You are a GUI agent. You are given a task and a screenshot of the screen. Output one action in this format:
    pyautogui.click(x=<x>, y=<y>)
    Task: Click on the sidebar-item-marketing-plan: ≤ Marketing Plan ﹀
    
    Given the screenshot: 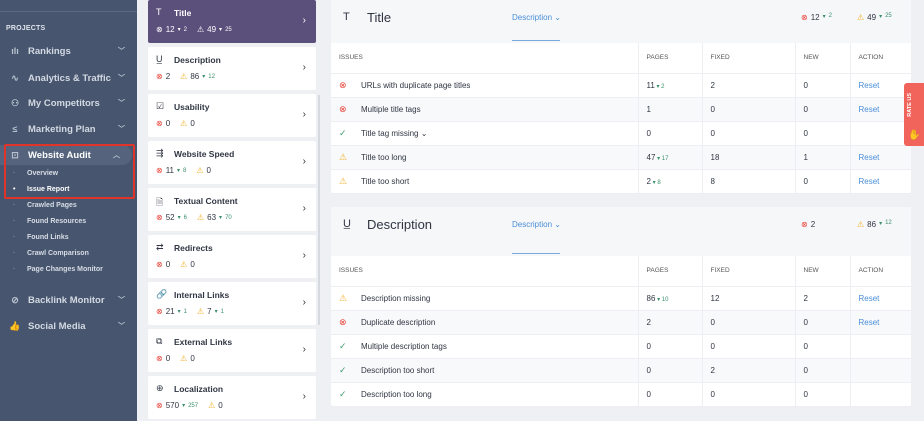 What is the action you would take?
    pyautogui.click(x=68, y=129)
    